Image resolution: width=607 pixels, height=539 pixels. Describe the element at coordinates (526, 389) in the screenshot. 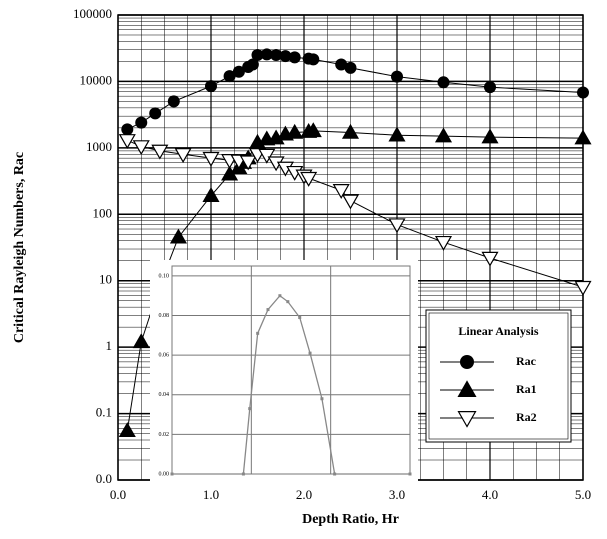

I see `legend-label: Ra1` at that location.